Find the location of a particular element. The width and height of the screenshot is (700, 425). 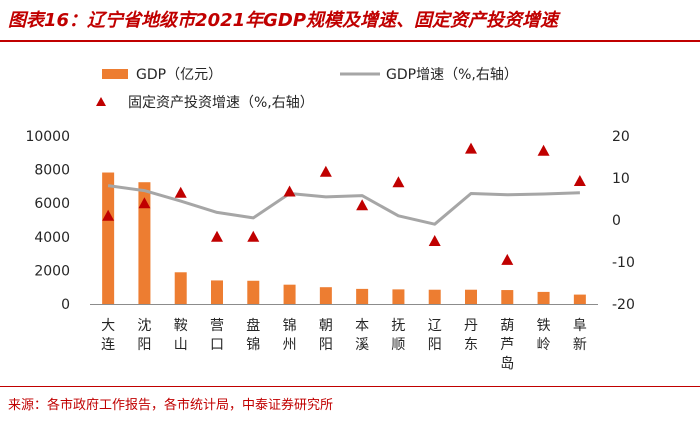

category-label: 铁岭 is located at coordinates (544, 335).